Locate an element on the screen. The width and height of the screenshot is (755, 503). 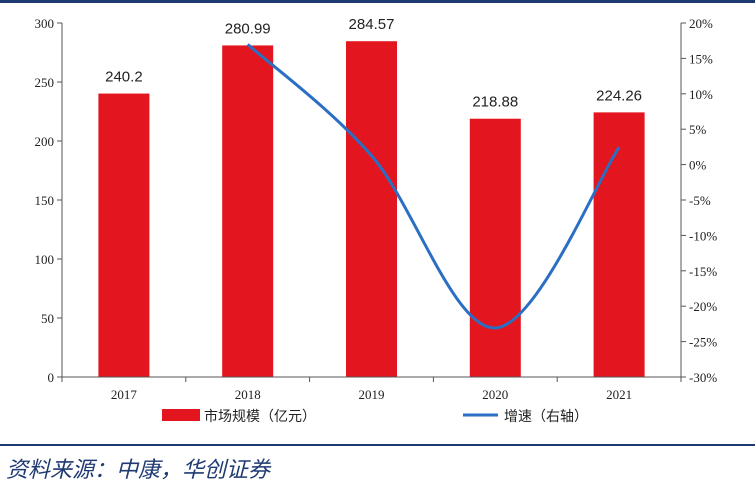
right-tick-label: 20% is located at coordinates (701, 23).